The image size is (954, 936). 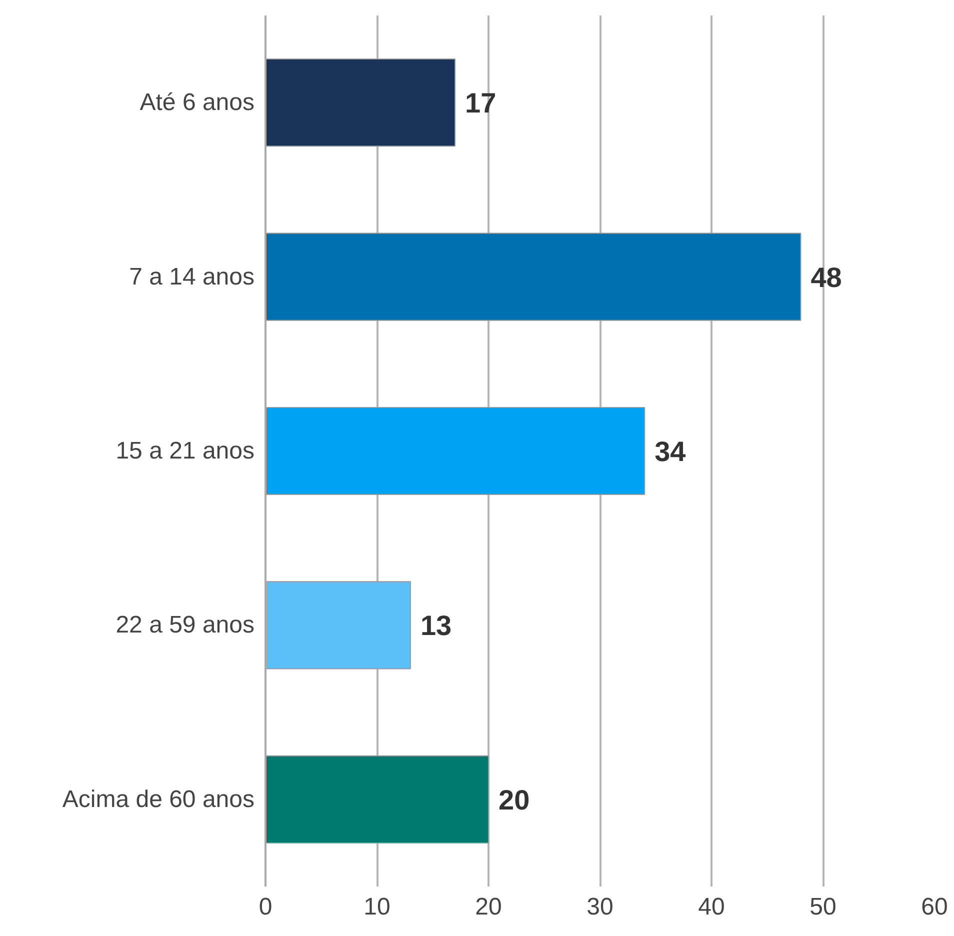 I want to click on x-tick-label: 0, so click(x=265, y=907).